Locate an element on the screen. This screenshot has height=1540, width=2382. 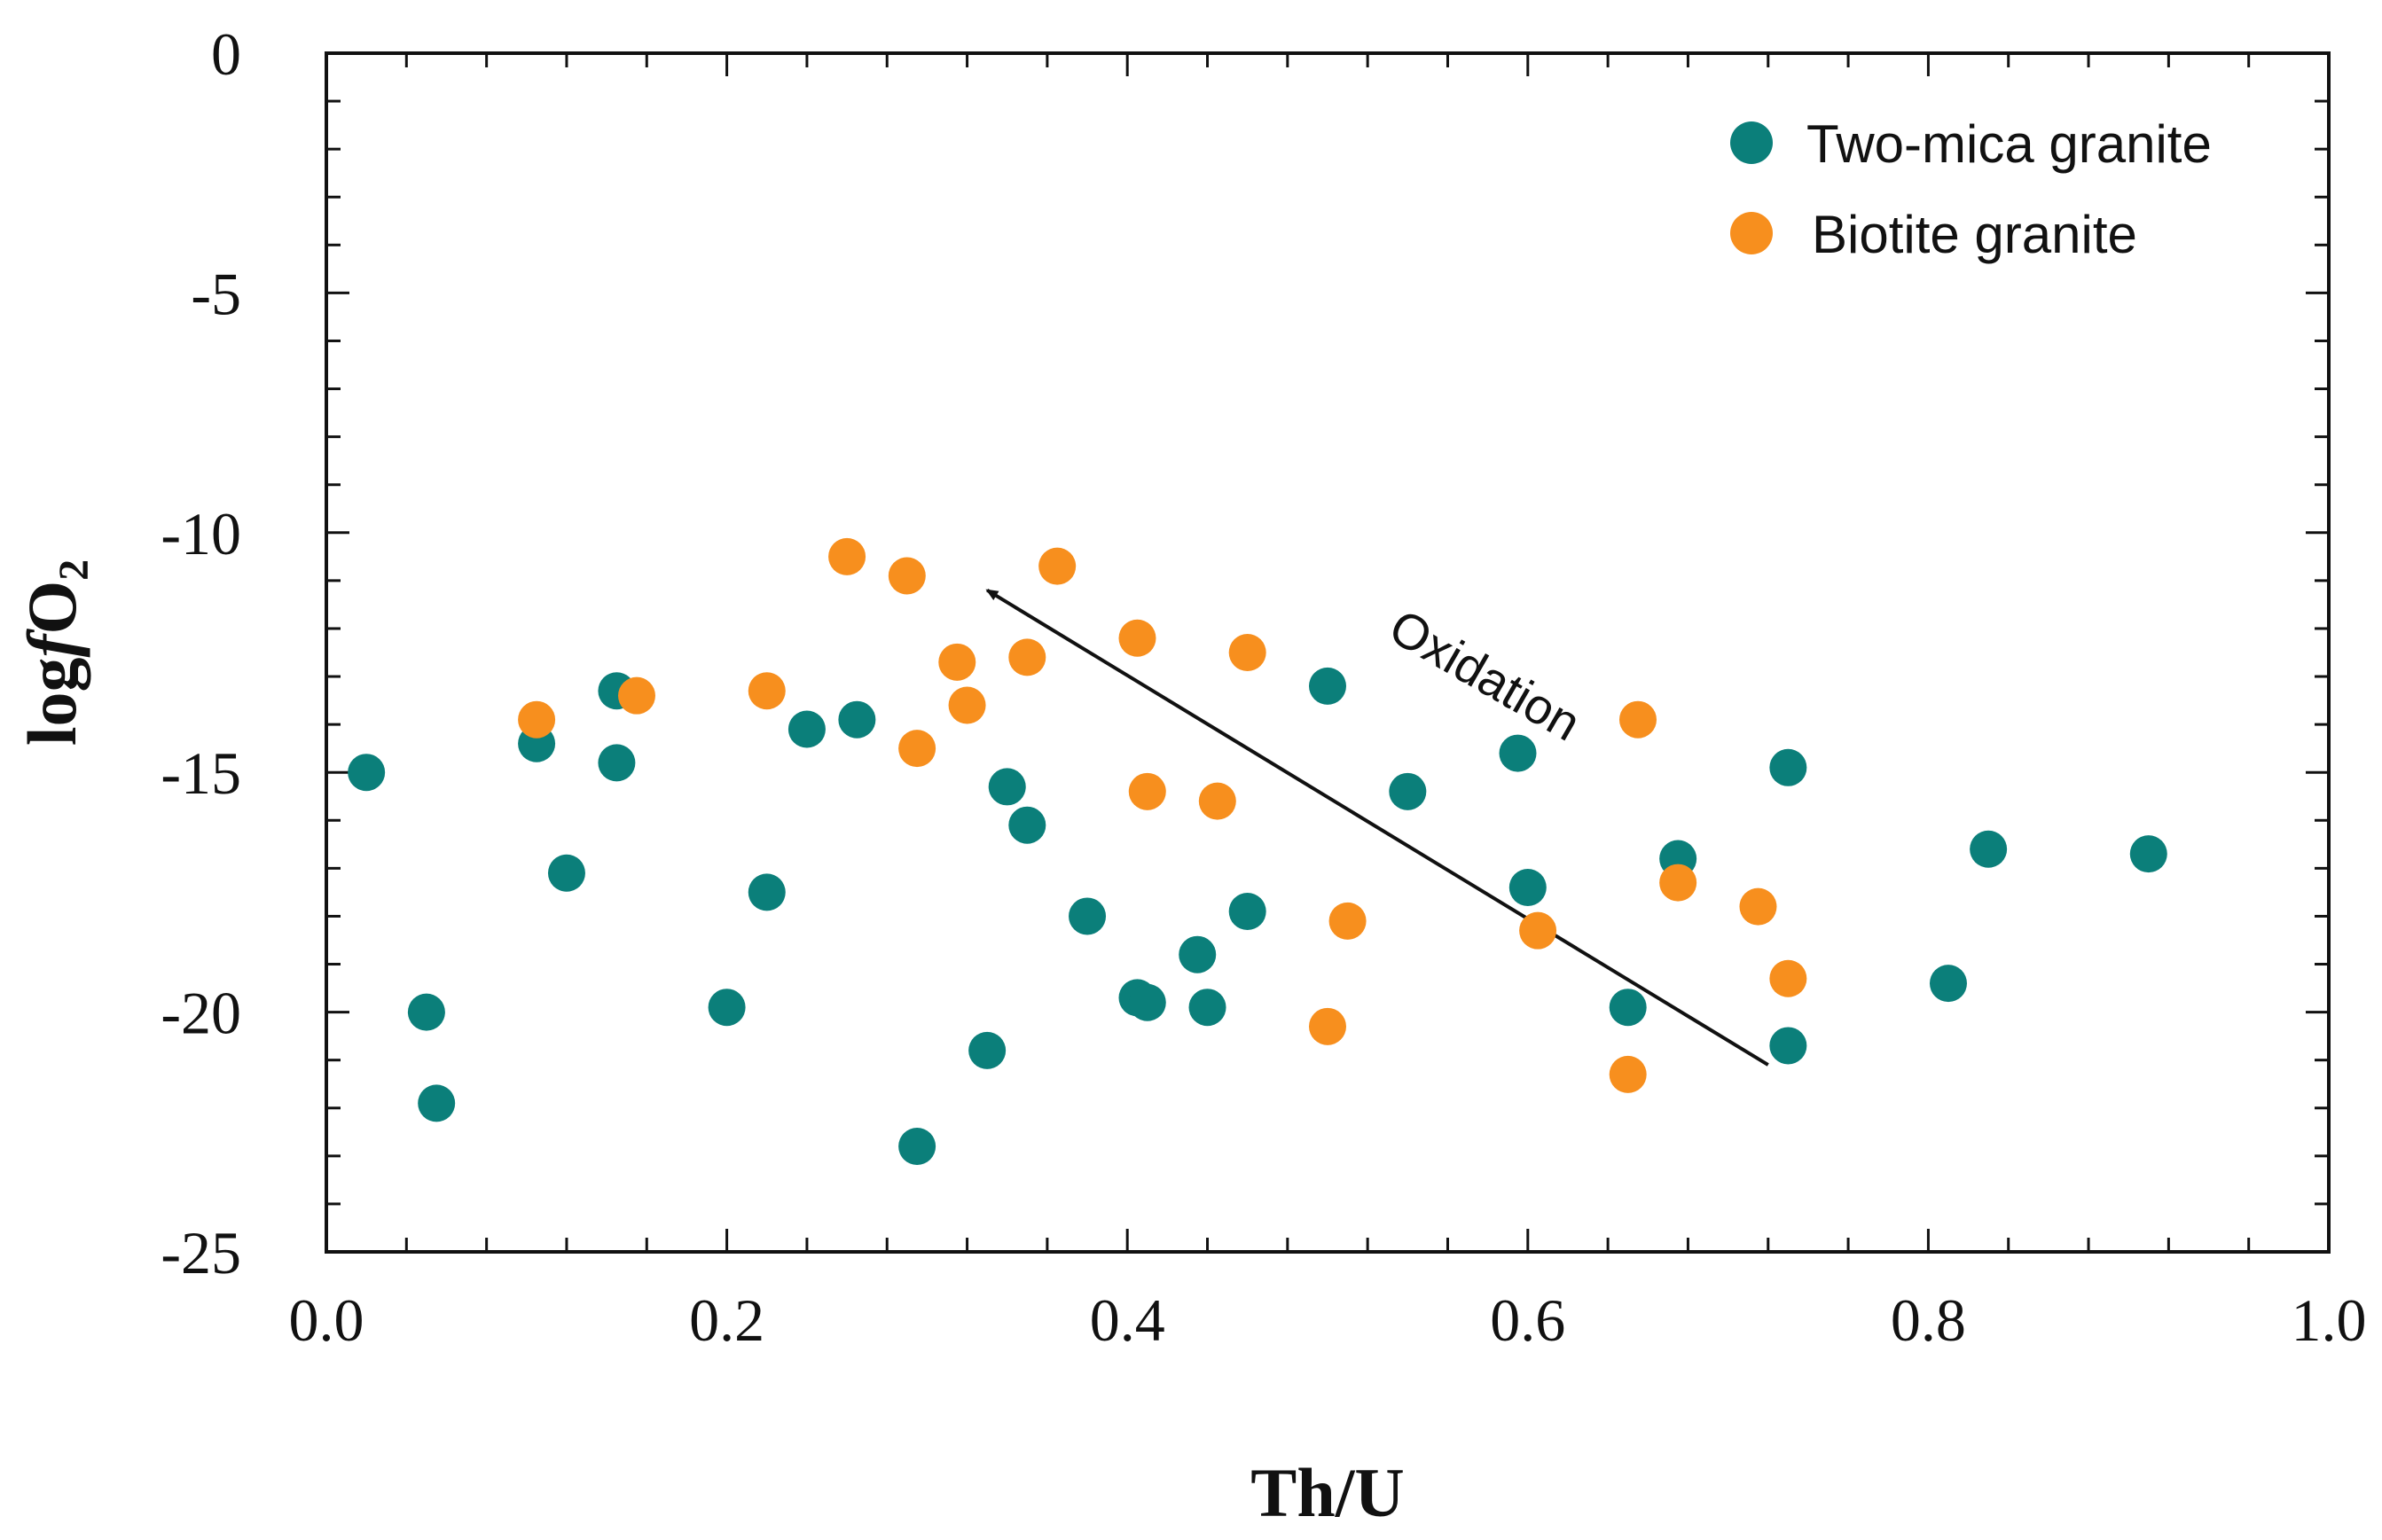
oxidation-annotation: Oxidation is located at coordinates (1377, 827).